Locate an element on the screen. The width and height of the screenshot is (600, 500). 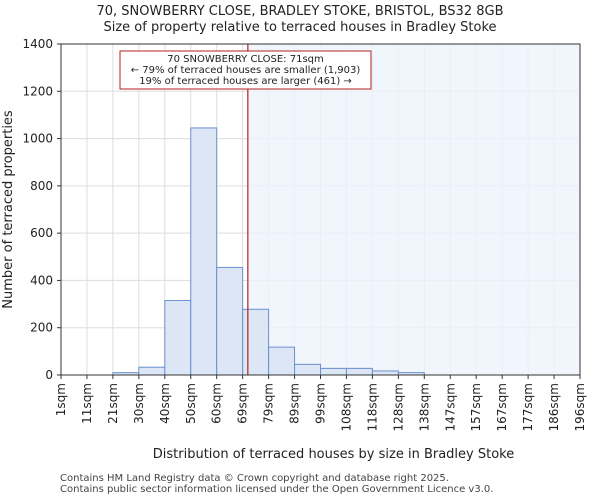
y-tick-label: 0 is located at coordinates (49, 375).